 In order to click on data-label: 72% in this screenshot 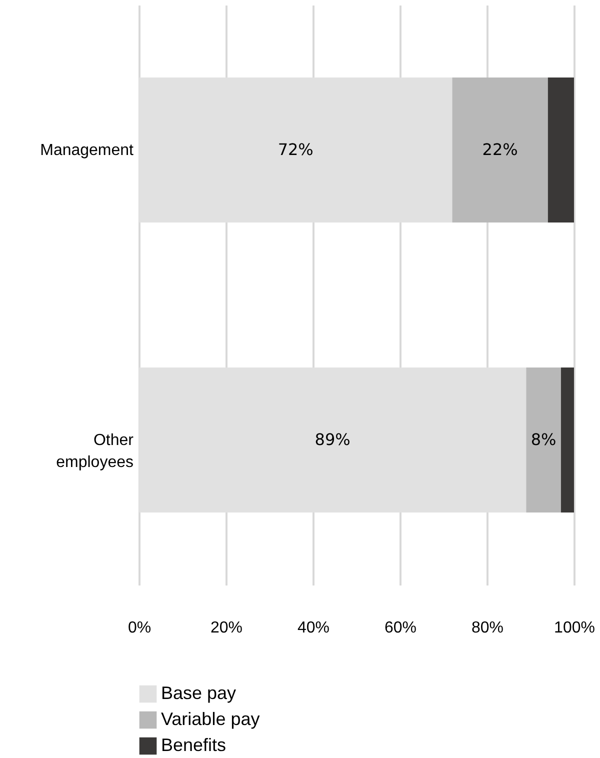, I will do `click(296, 149)`.